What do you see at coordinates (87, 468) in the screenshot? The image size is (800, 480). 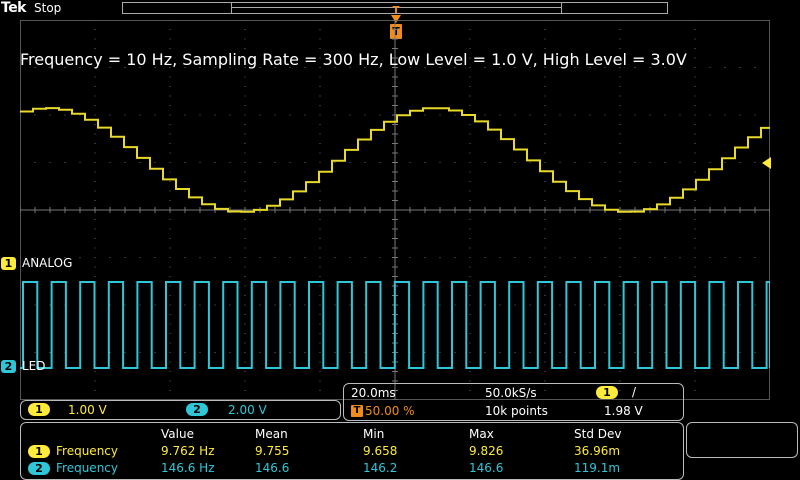 I see `meas-row2-name: Frequency` at bounding box center [87, 468].